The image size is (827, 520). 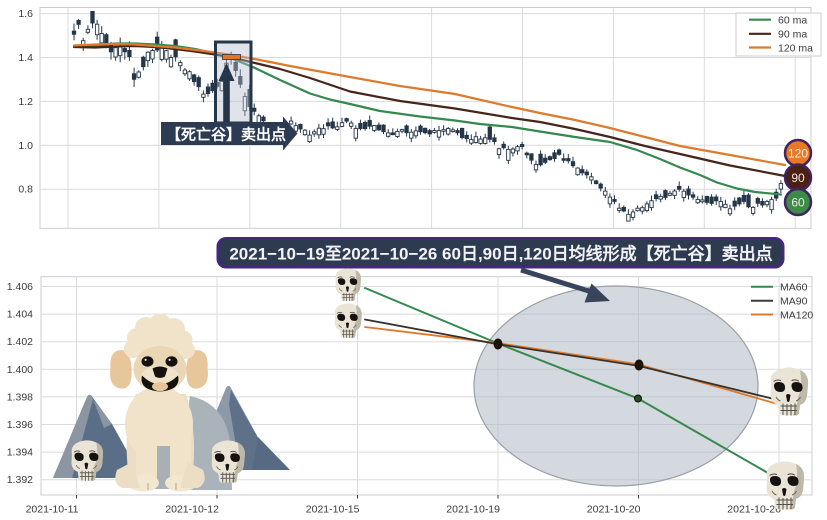 What do you see at coordinates (796, 315) in the screenshot?
I see `svg-text: MA120` at bounding box center [796, 315].